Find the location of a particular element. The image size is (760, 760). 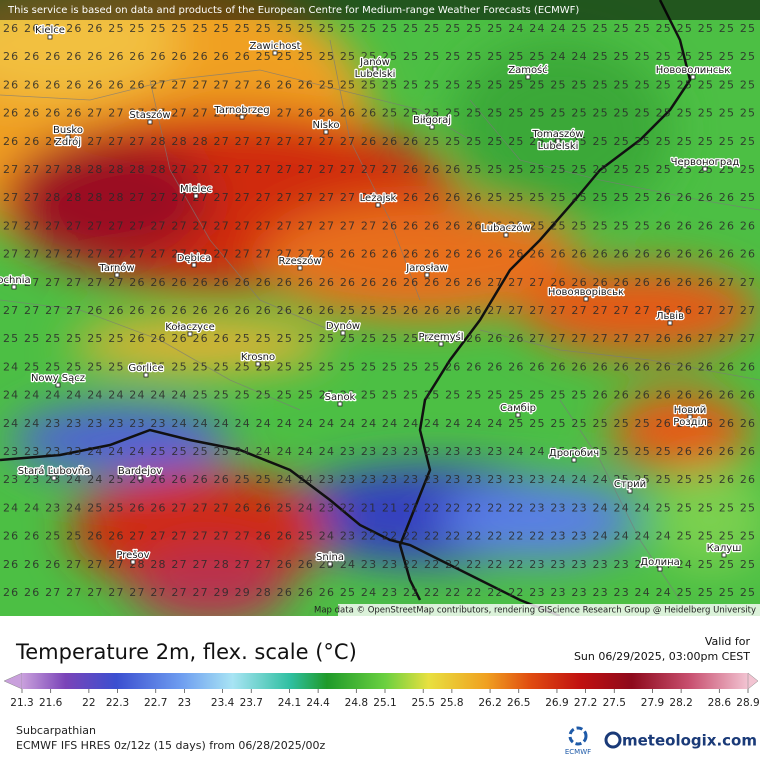

city-label: Львів is located at coordinates (670, 316).